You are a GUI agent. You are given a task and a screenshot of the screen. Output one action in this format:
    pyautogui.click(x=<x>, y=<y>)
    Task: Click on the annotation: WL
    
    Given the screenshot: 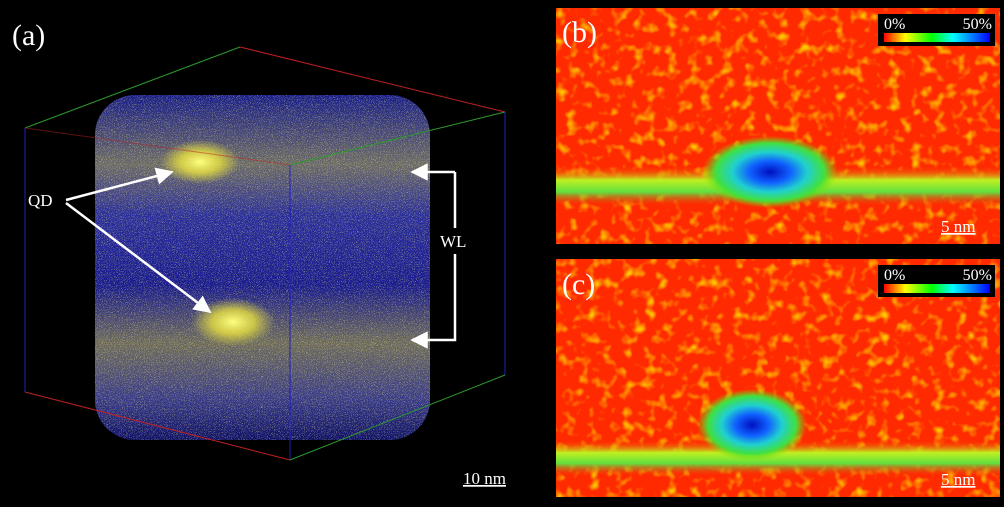 What is the action you would take?
    pyautogui.click(x=453, y=241)
    